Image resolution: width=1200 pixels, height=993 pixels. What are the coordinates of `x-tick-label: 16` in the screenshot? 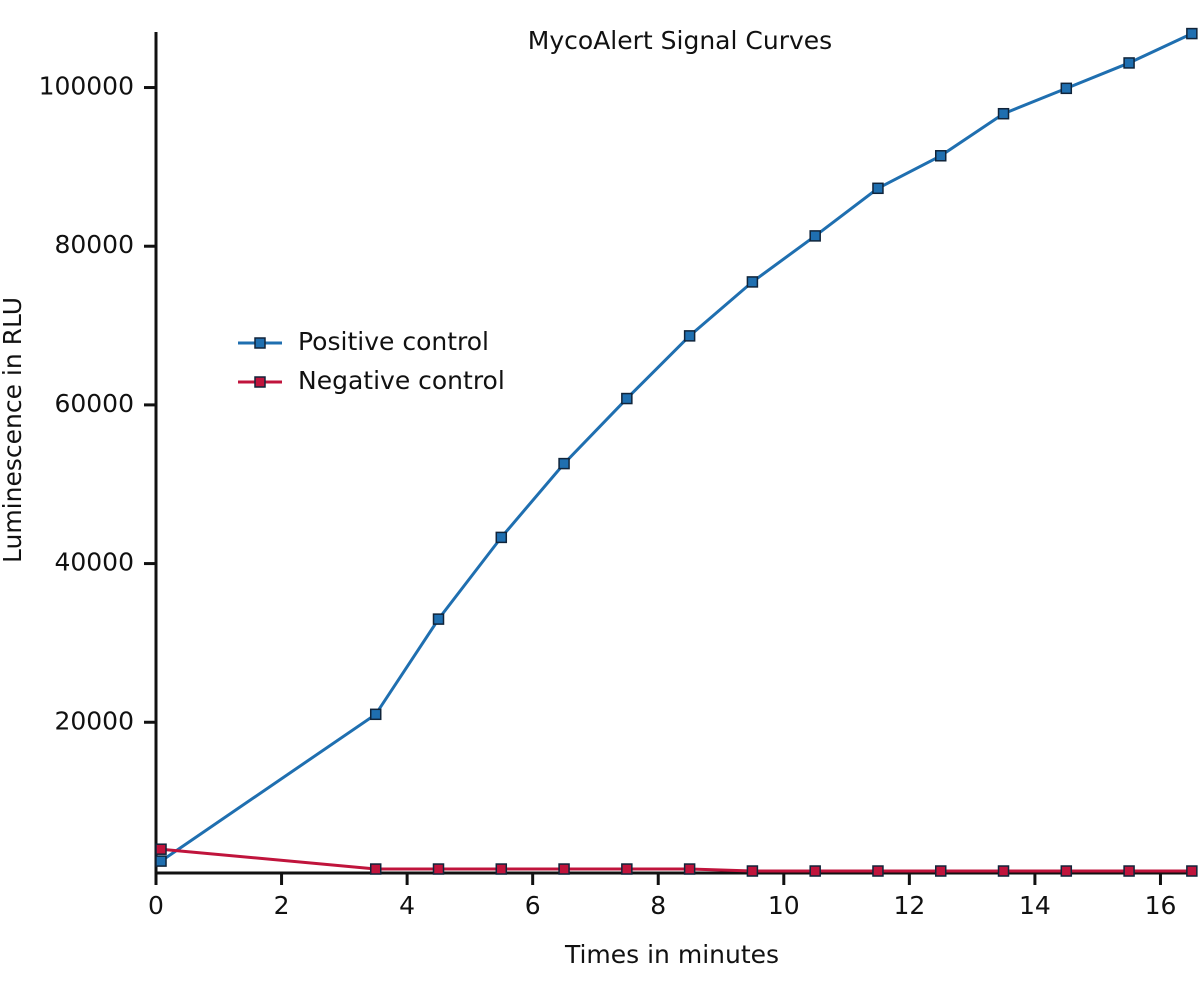 It's located at (1161, 905).